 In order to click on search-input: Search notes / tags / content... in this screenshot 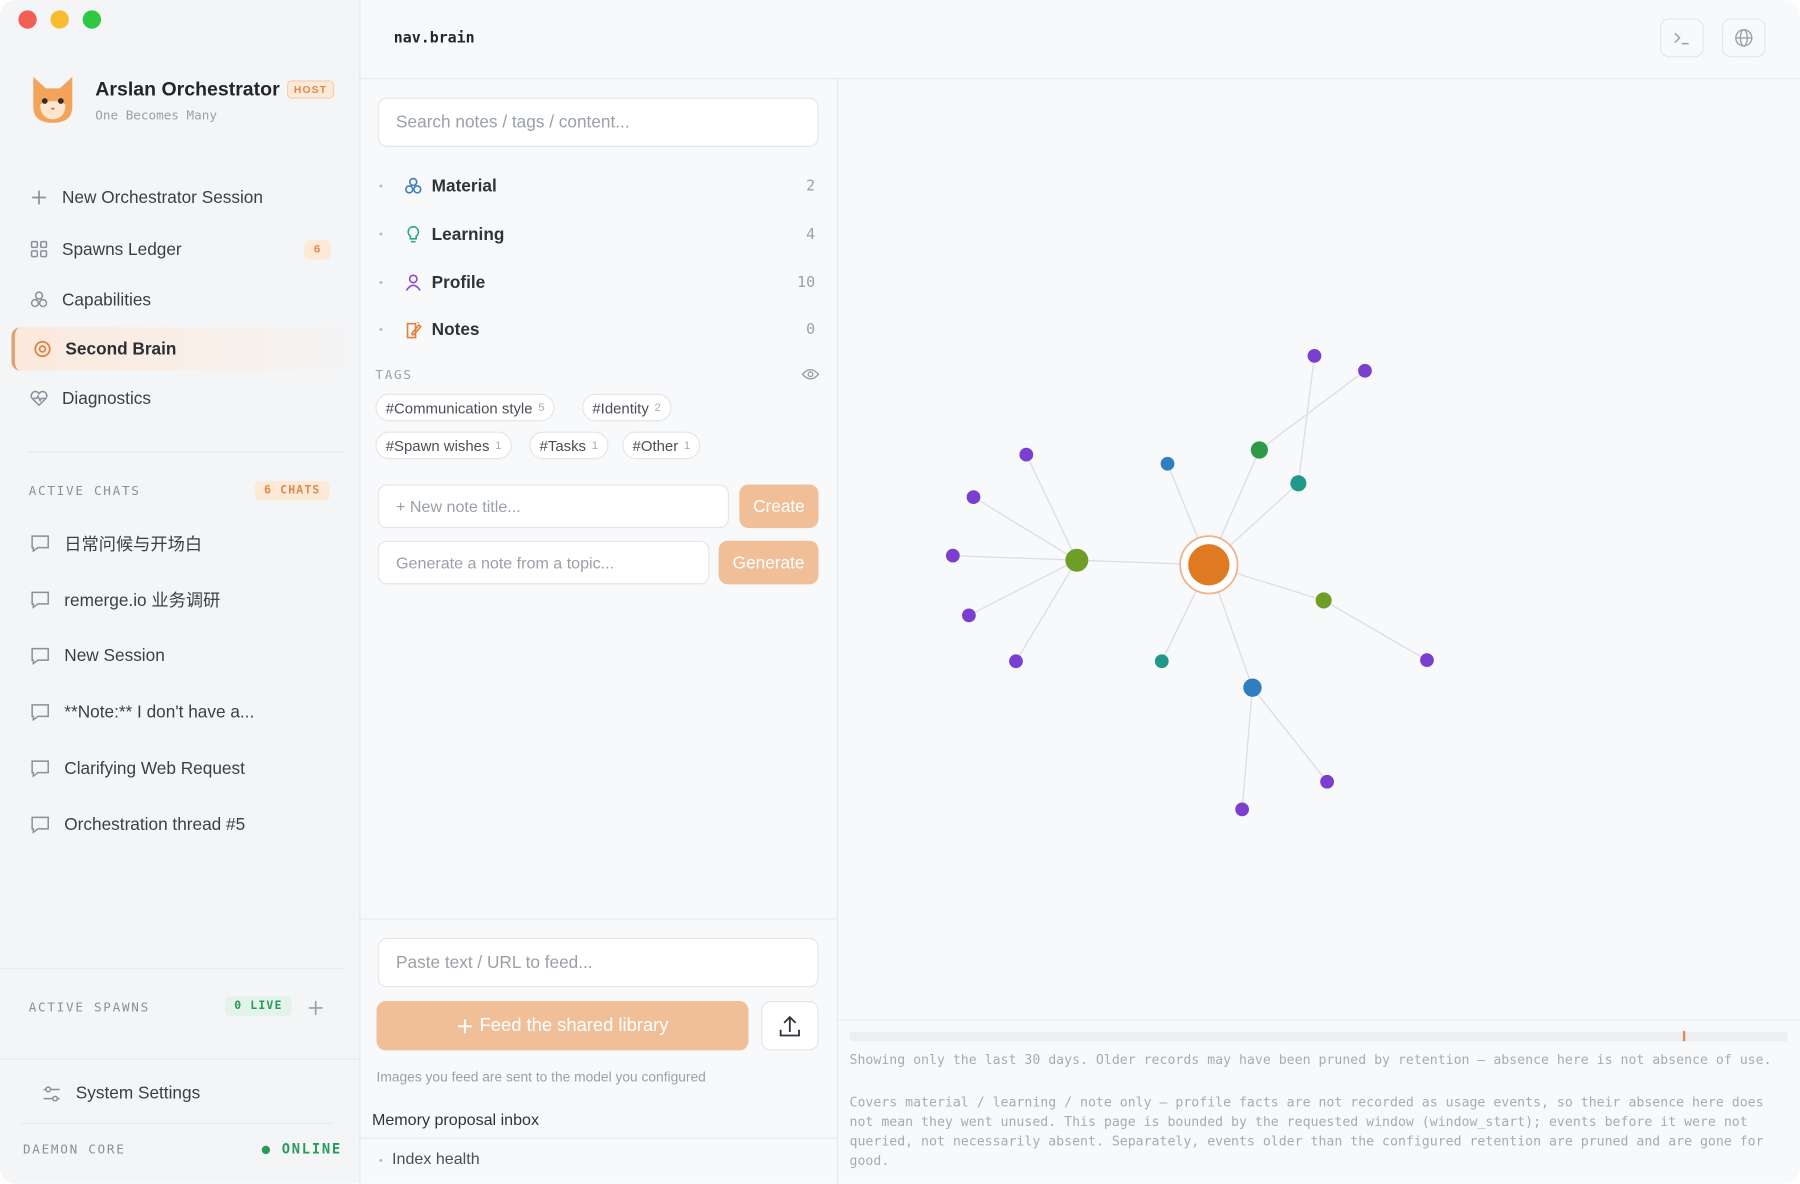, I will do `click(598, 122)`.